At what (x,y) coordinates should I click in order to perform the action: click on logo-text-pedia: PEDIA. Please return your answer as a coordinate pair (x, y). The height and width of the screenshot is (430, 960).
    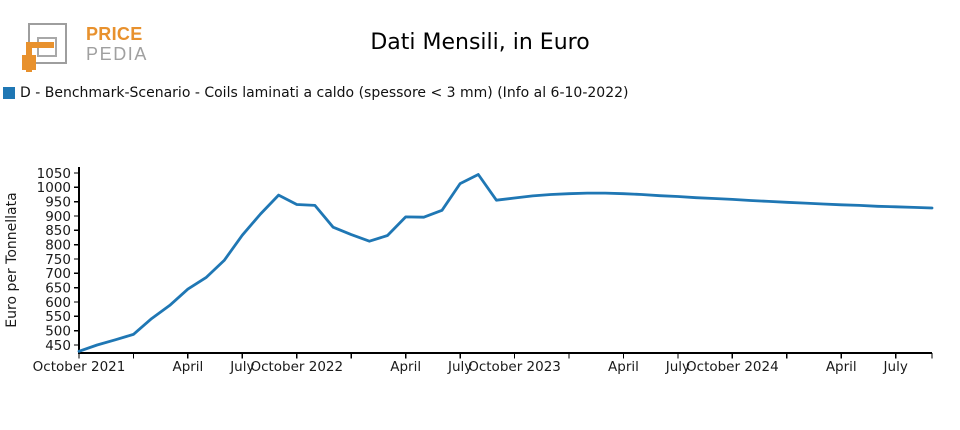
    Looking at the image, I should click on (117, 54).